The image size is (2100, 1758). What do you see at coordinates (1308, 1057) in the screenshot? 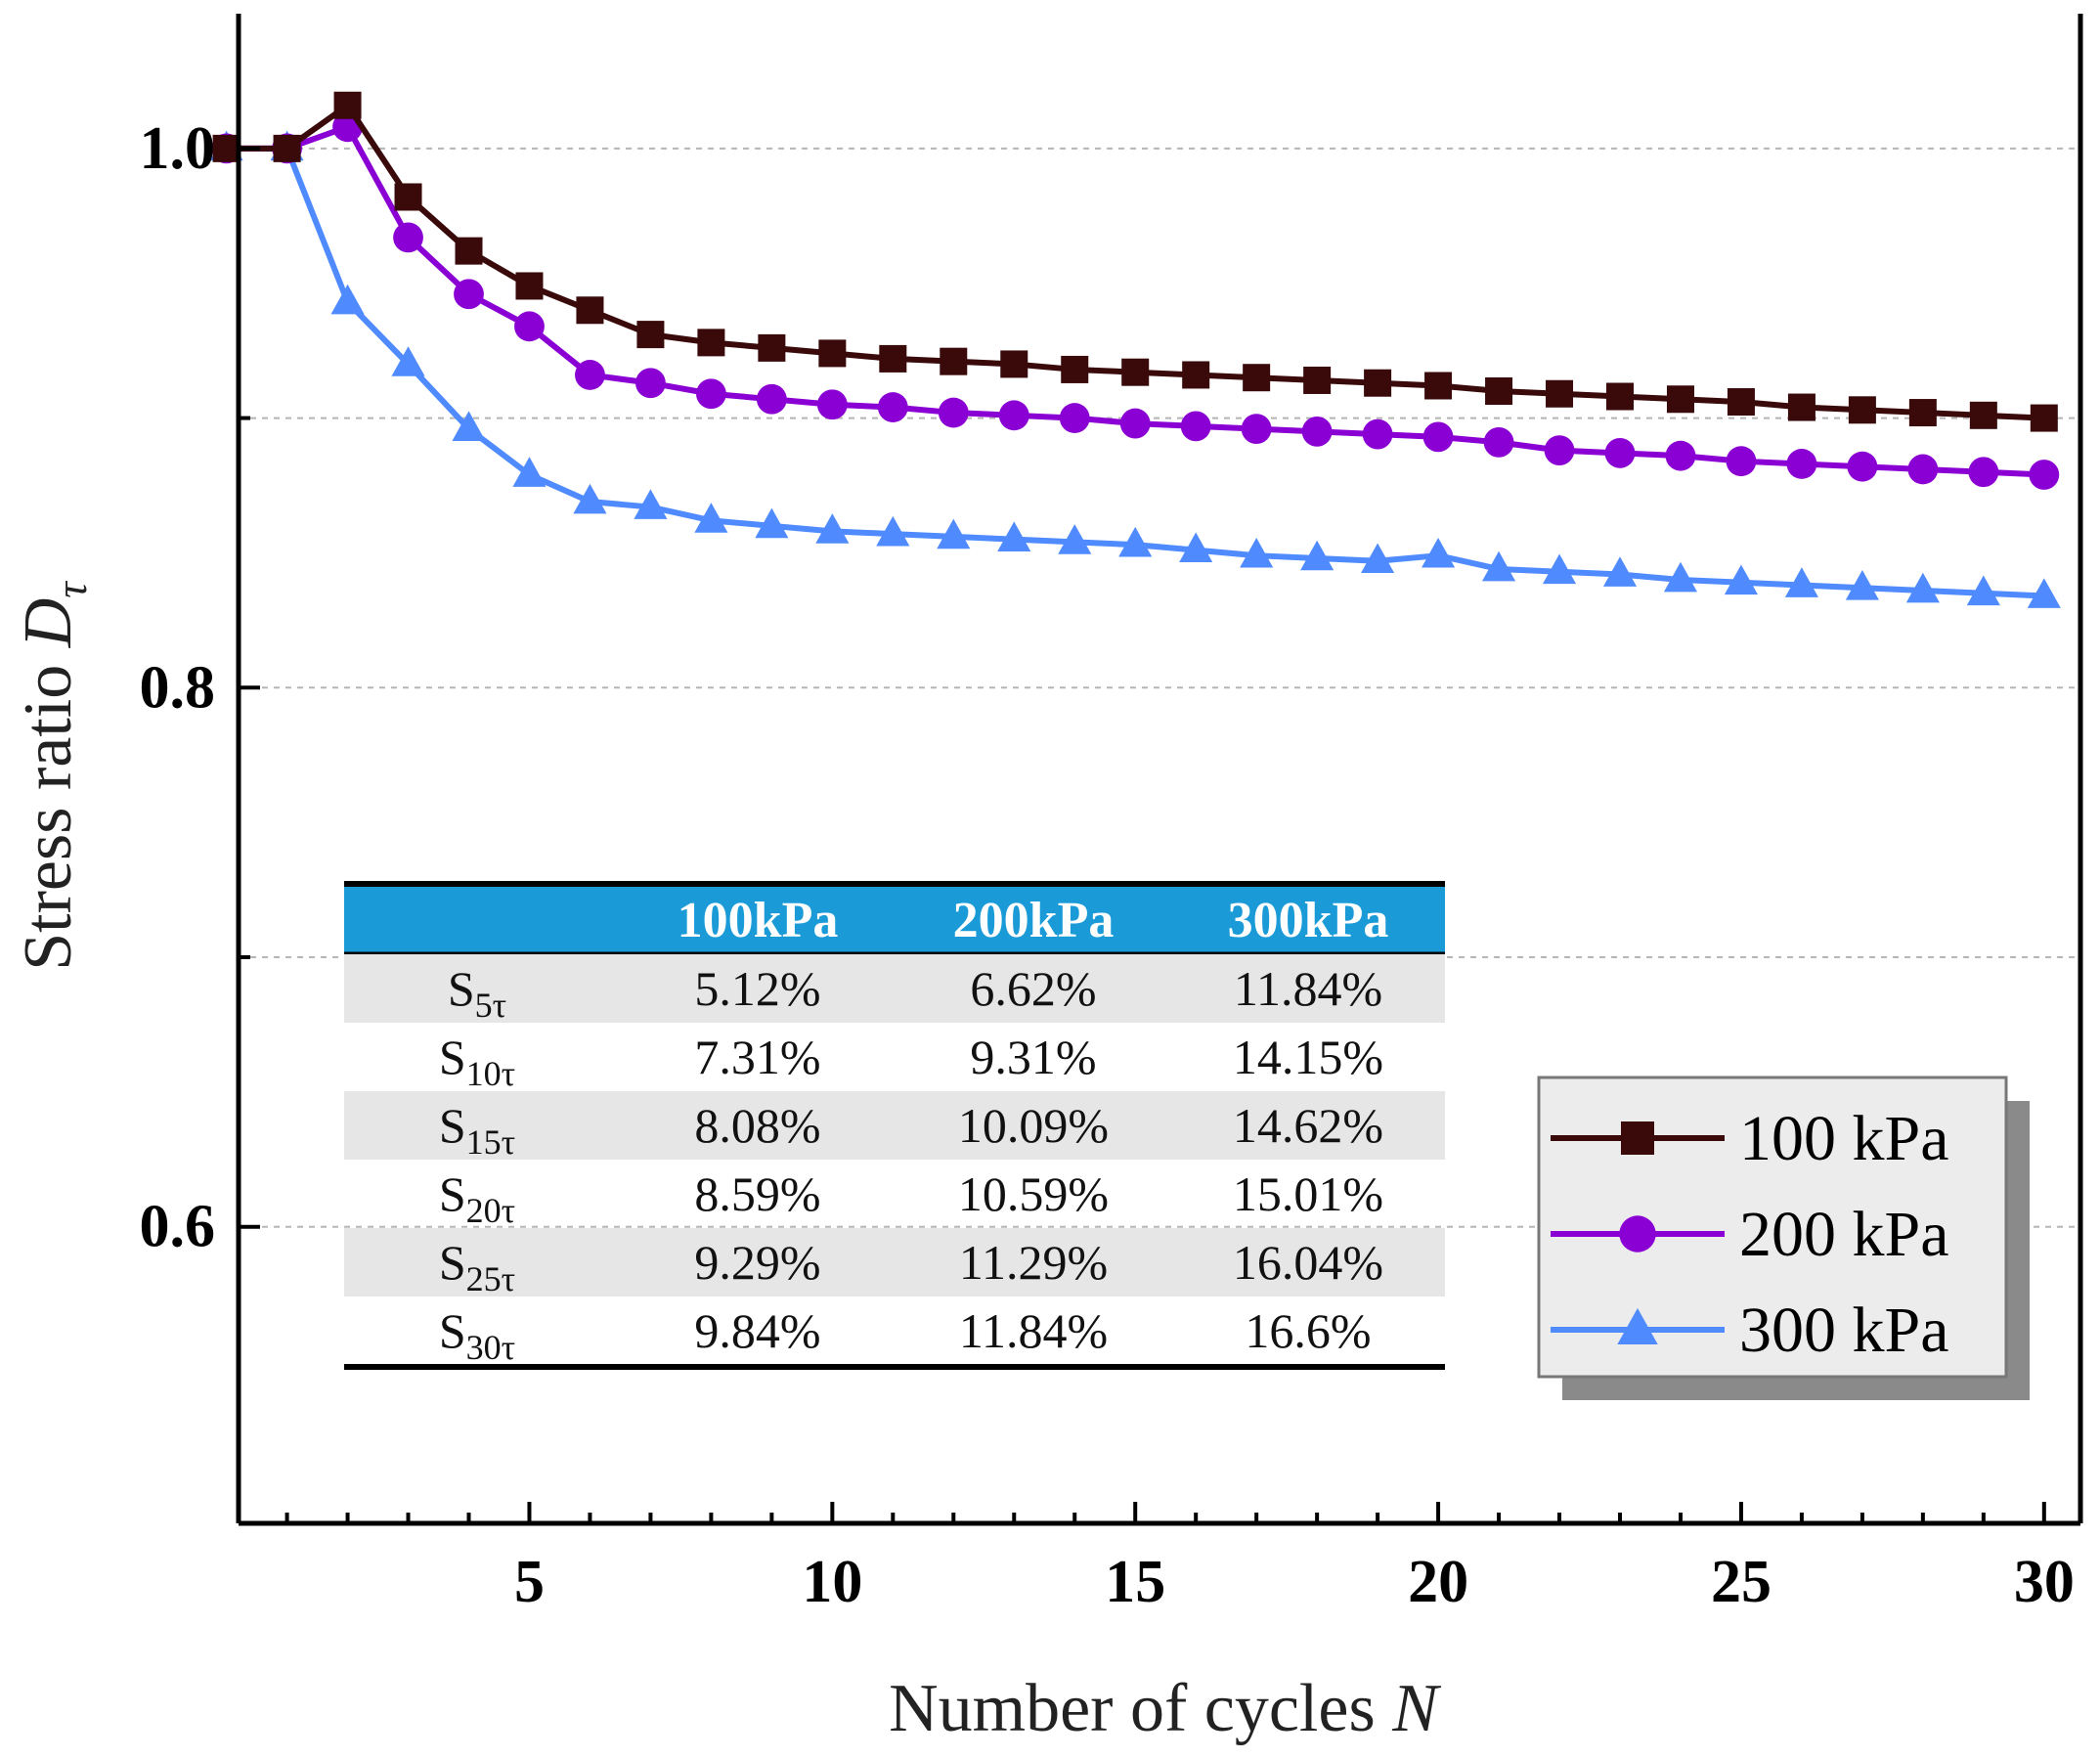
I see `table-cell: 14.15%` at bounding box center [1308, 1057].